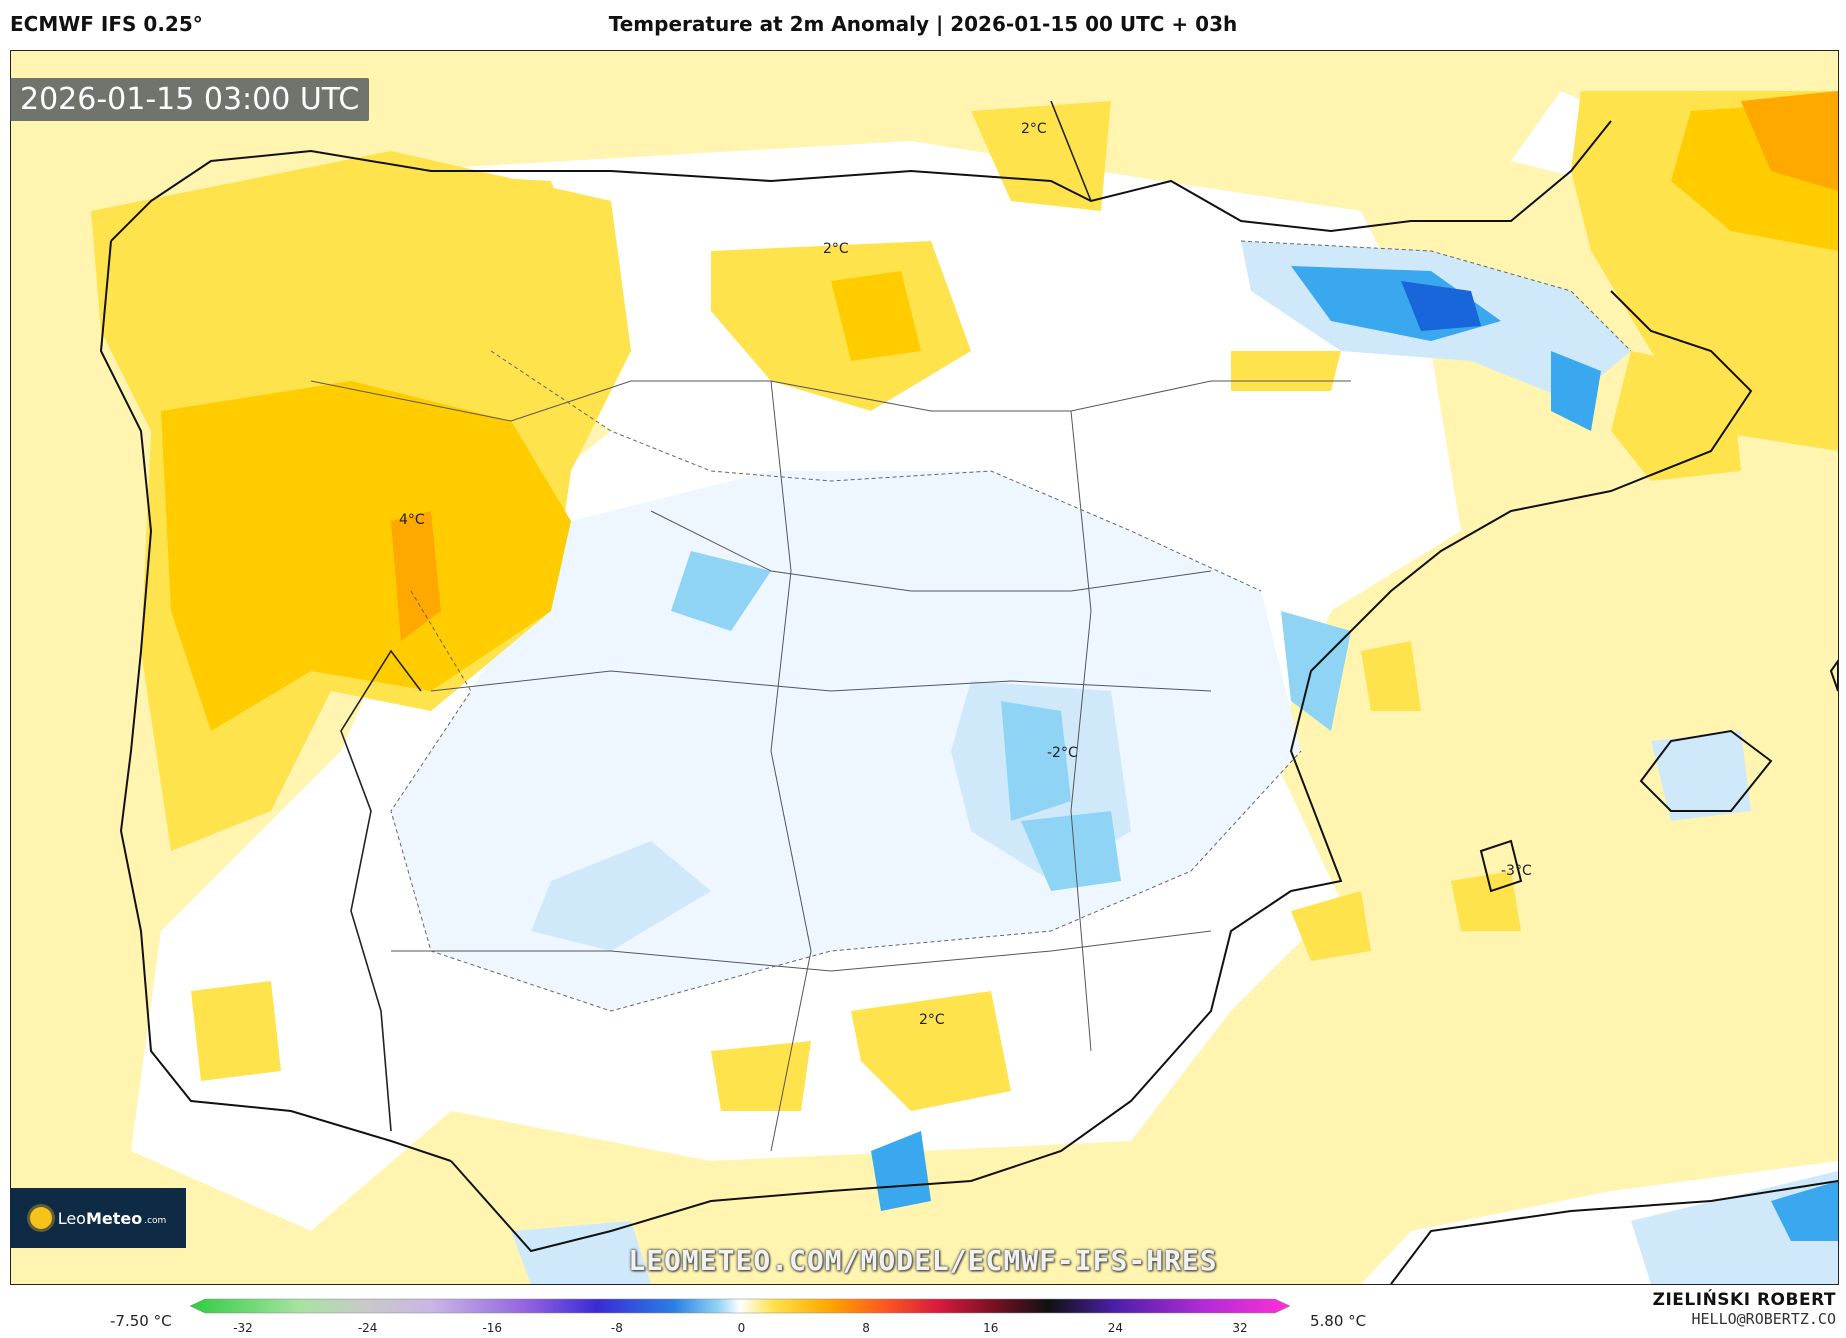 Image resolution: width=1846 pixels, height=1338 pixels. What do you see at coordinates (742, 1328) in the screenshot?
I see `colorbar-tick-label: 0` at bounding box center [742, 1328].